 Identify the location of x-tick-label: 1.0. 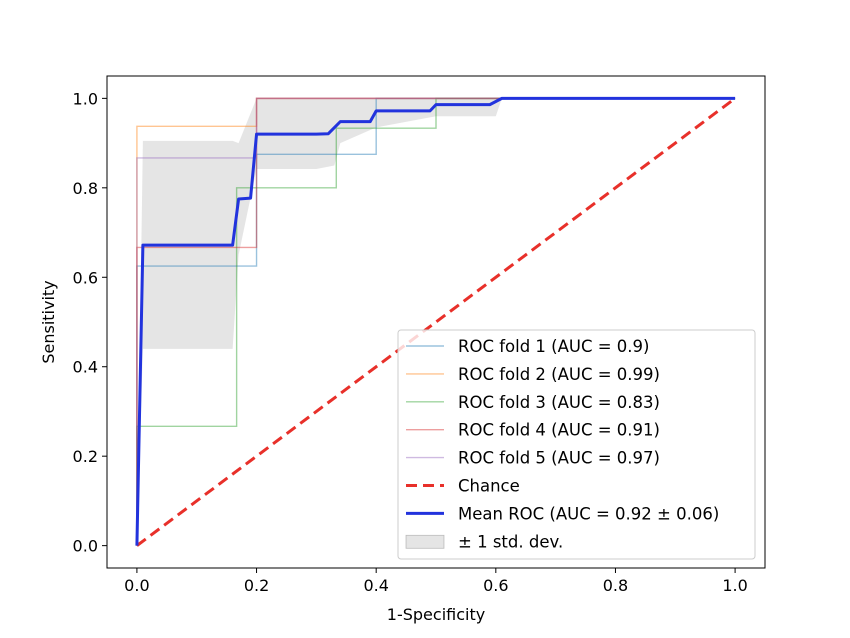
(734, 585).